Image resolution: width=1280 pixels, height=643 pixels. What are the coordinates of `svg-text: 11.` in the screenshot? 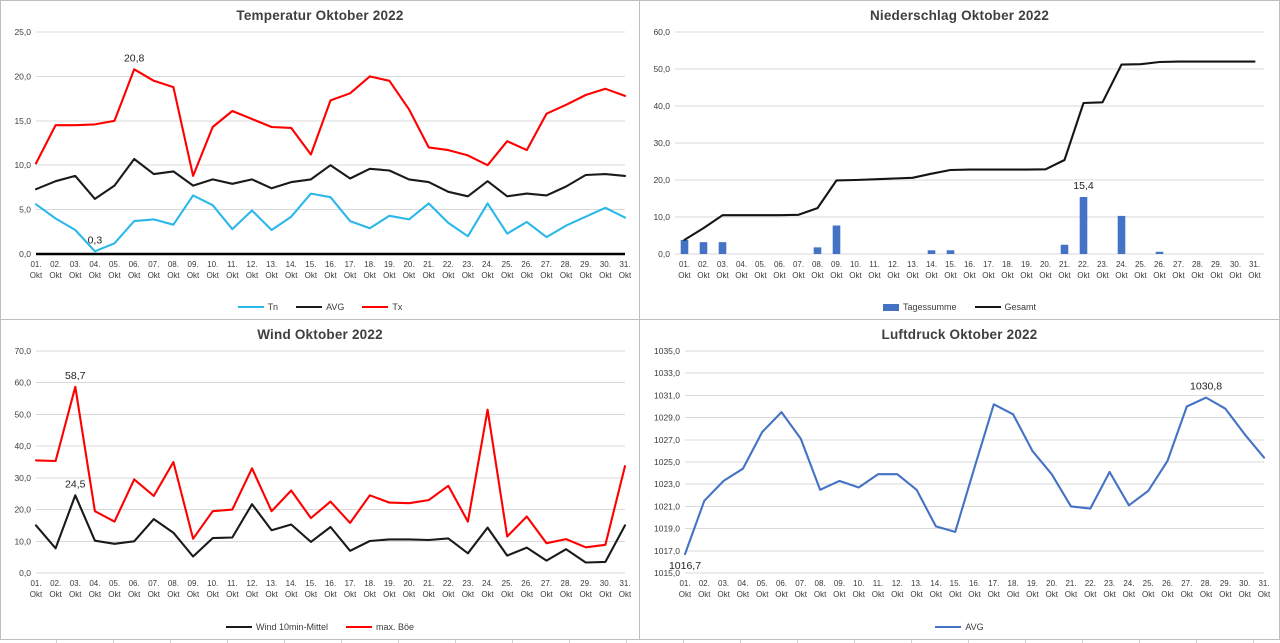 It's located at (878, 583).